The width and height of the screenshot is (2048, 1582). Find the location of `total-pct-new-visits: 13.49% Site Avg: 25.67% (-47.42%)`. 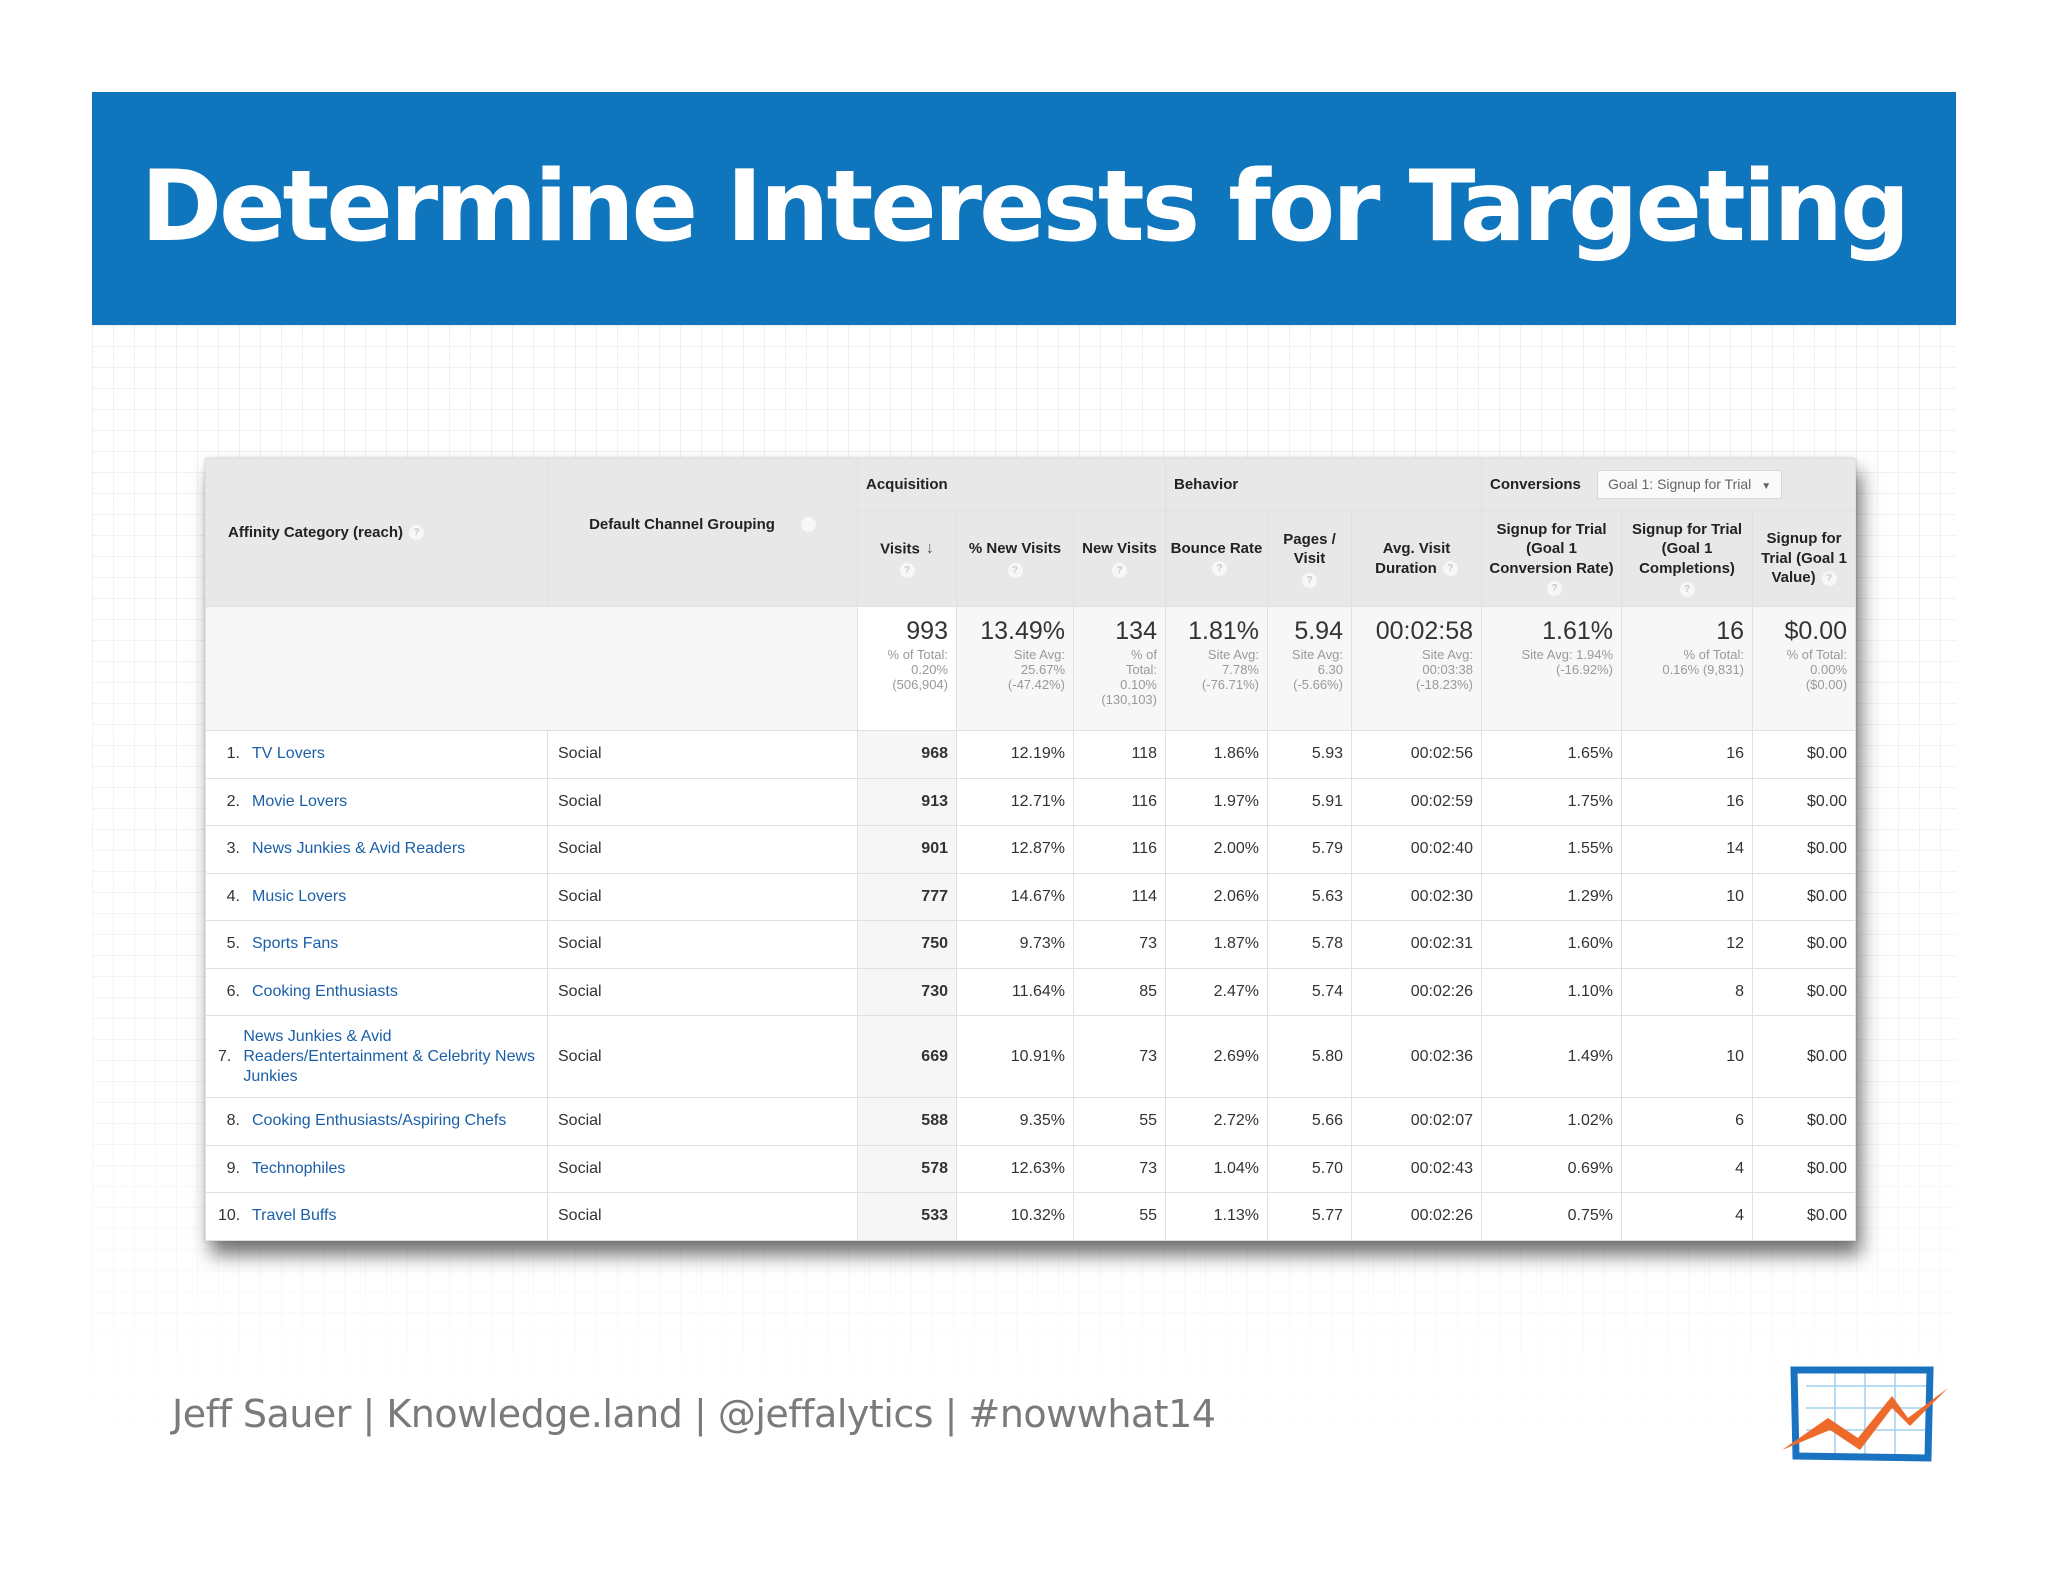

total-pct-new-visits: 13.49% Site Avg: 25.67% (-47.42%) is located at coordinates (1015, 668).